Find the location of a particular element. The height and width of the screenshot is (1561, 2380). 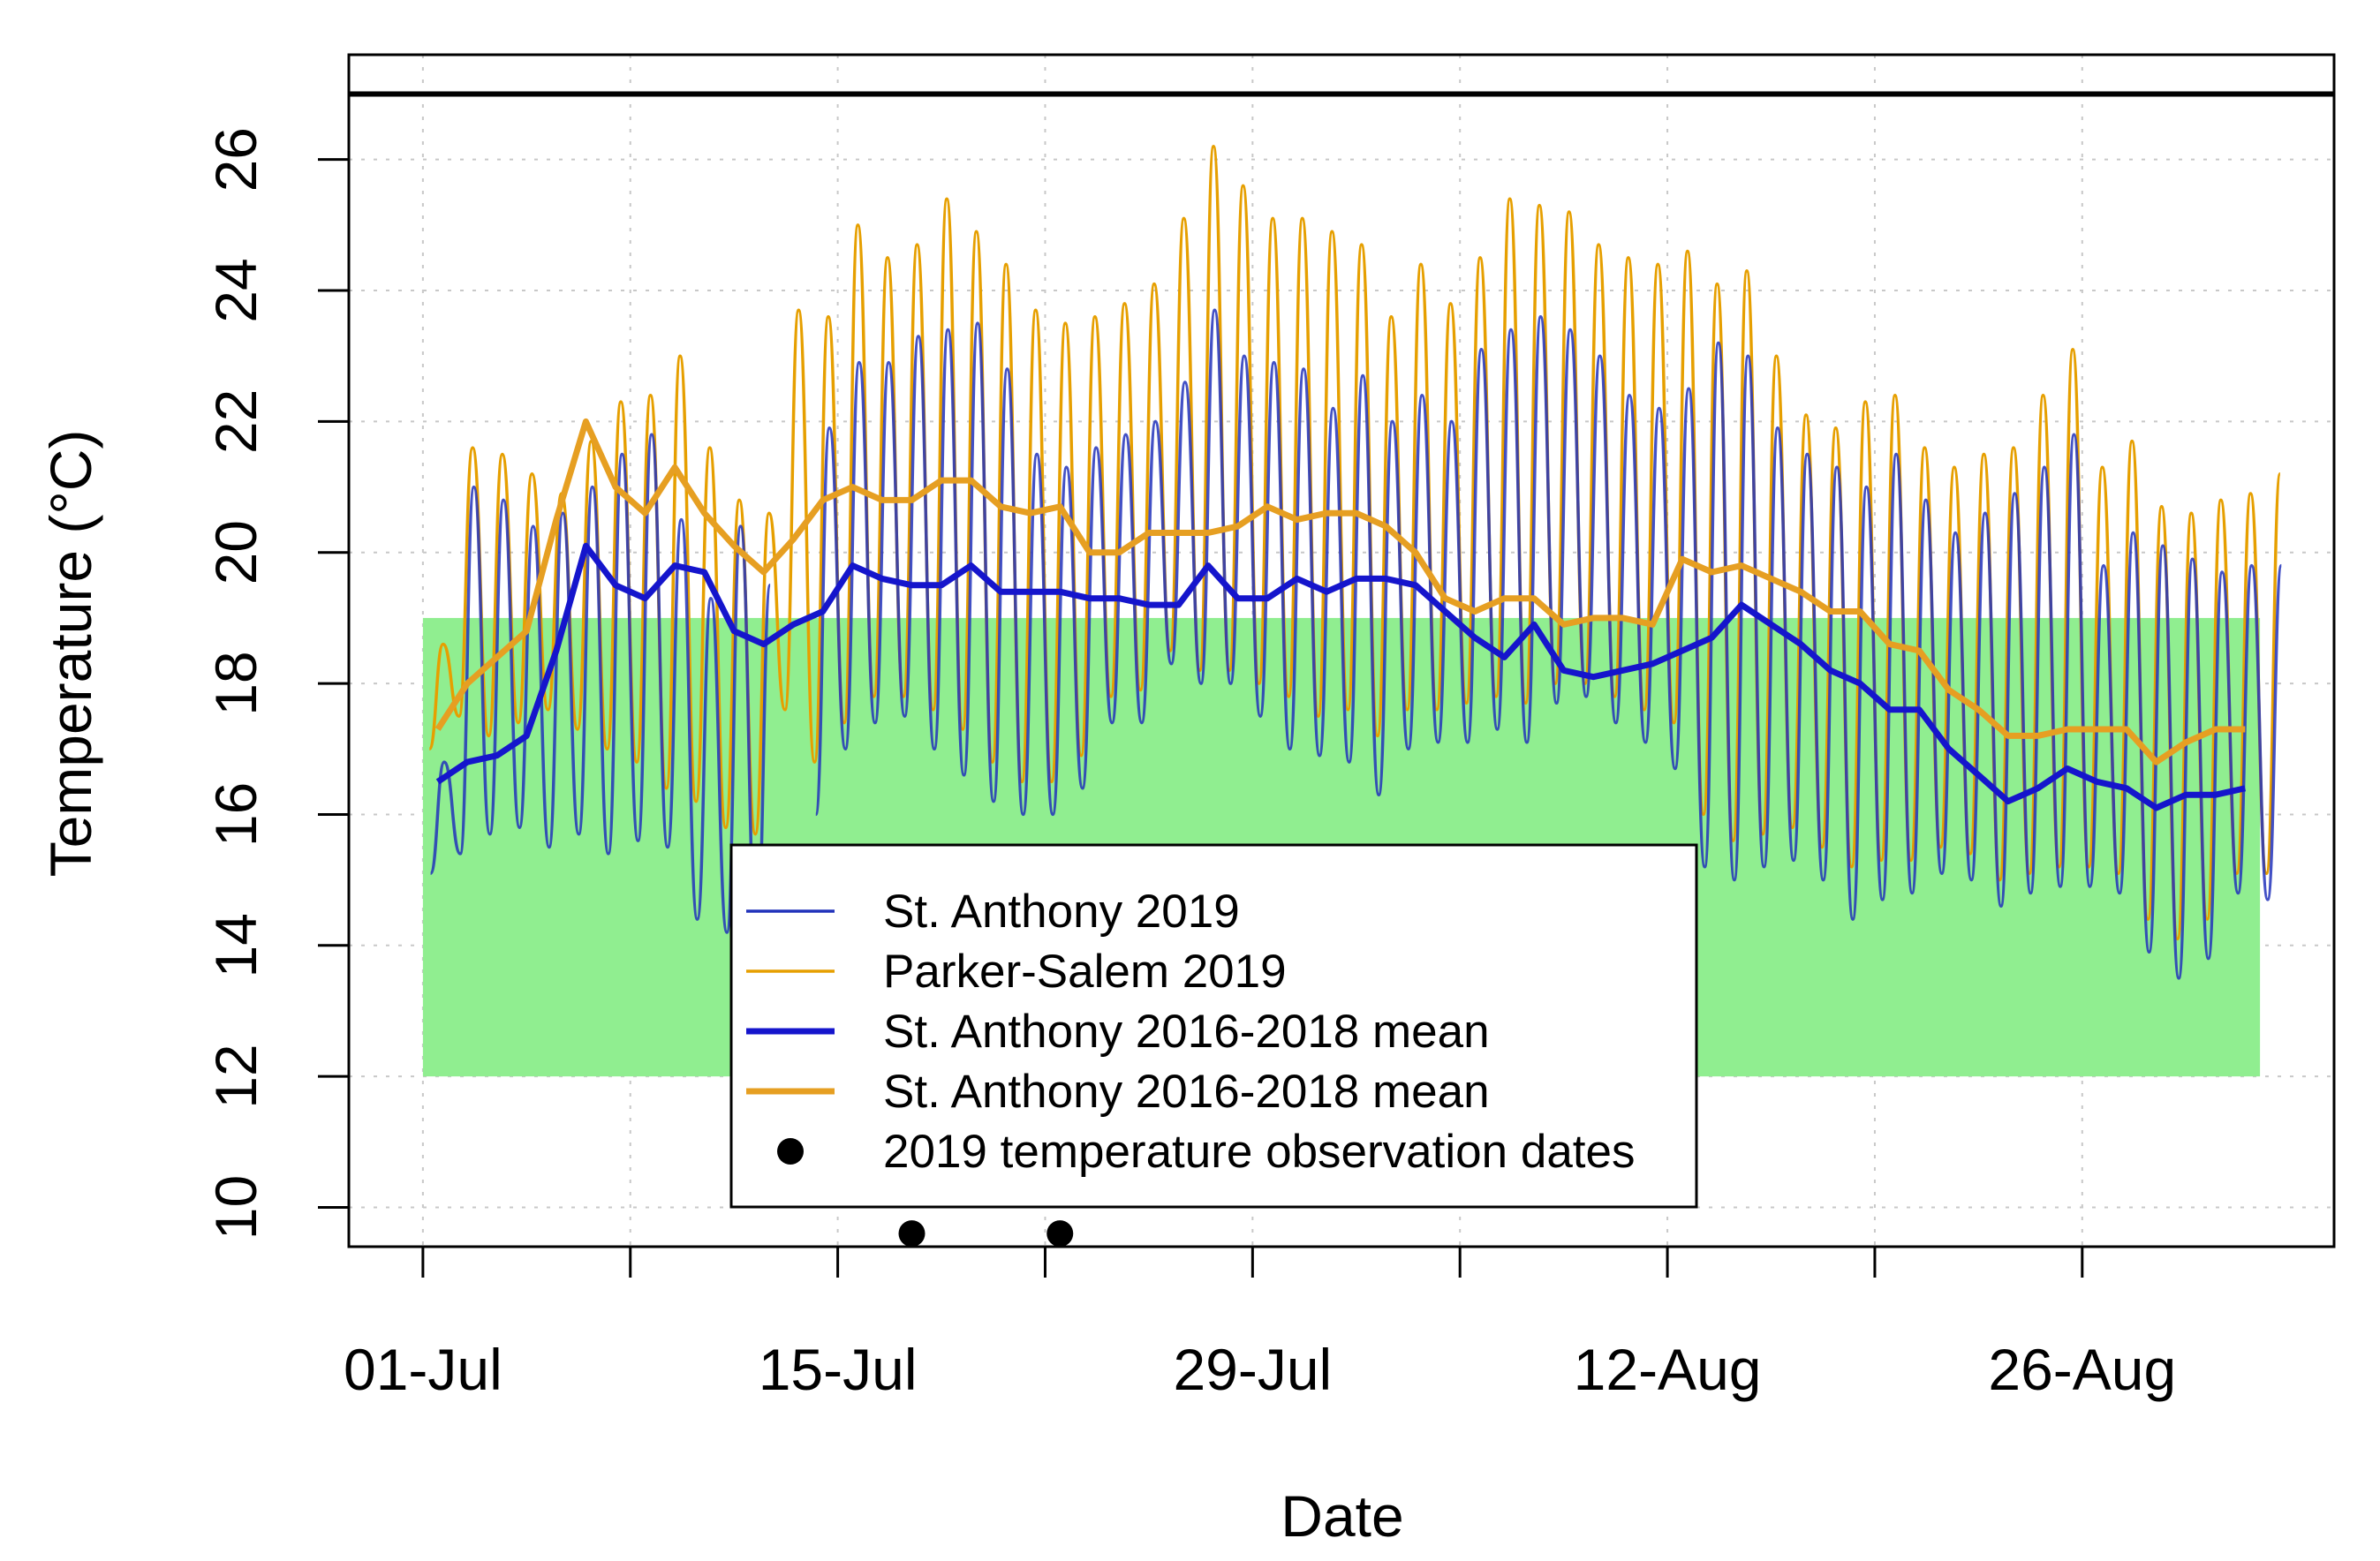

legend-item-st-anthony-2019: St. Anthony 2019 is located at coordinates (993, 912).